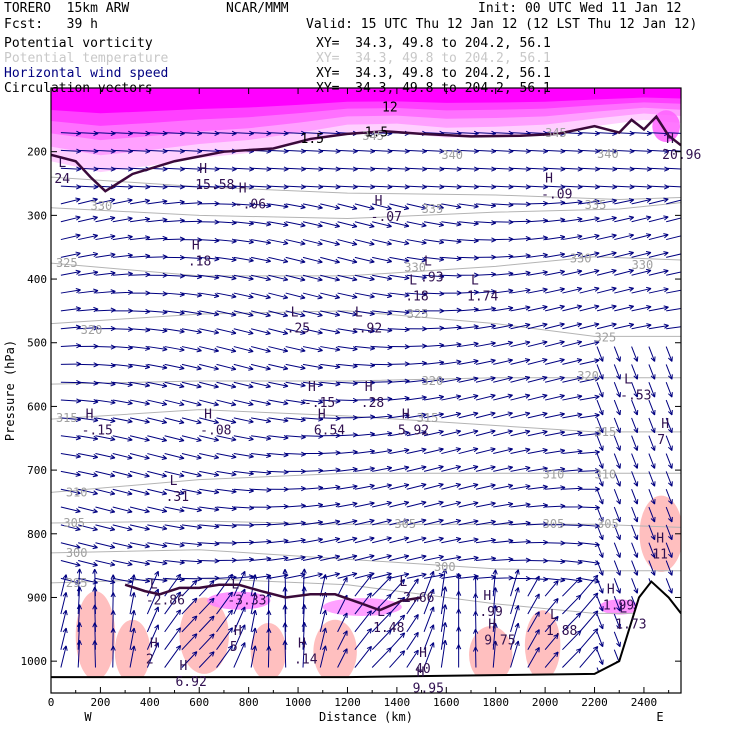  Describe the element at coordinates (487, 596) in the screenshot. I see `extreme-marker-24: H` at that location.